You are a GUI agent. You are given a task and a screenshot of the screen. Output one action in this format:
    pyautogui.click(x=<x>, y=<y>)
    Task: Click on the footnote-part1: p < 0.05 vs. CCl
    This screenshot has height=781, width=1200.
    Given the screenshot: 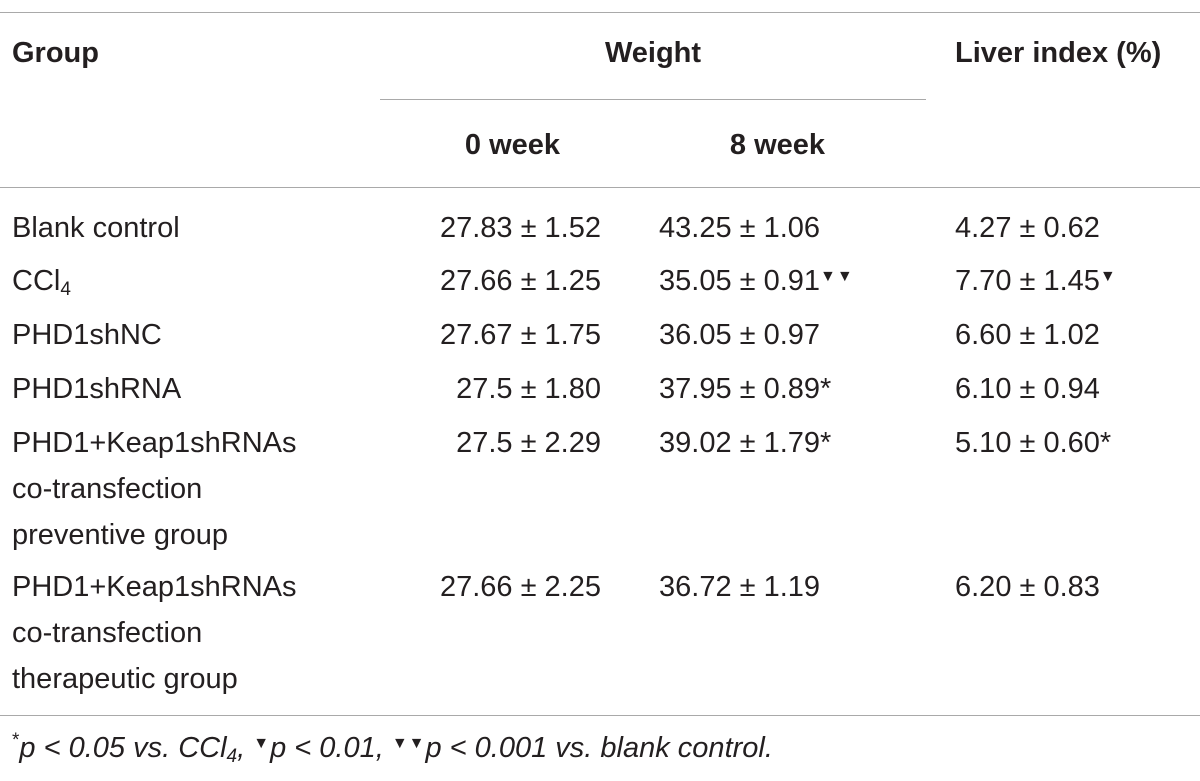 What is the action you would take?
    pyautogui.click(x=123, y=748)
    